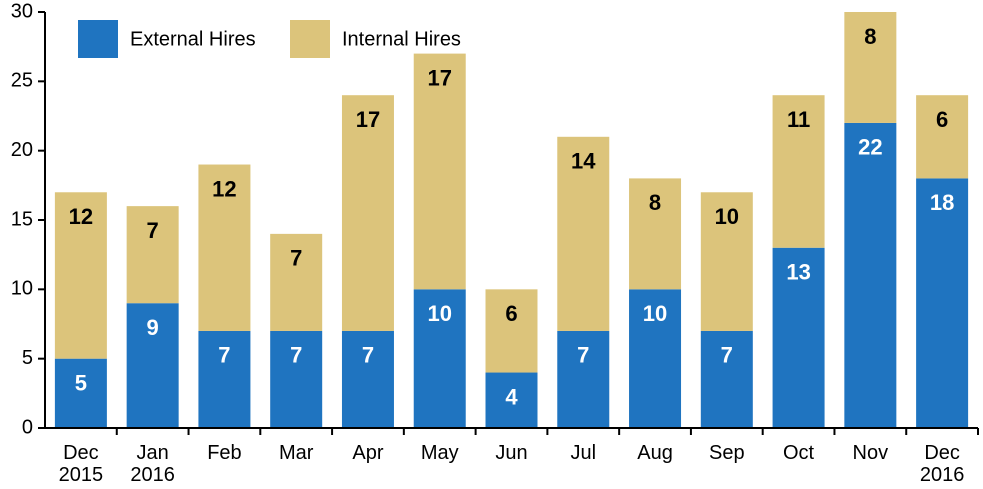 The image size is (983, 489). What do you see at coordinates (22, 81) in the screenshot?
I see `y-tick-label: 25` at bounding box center [22, 81].